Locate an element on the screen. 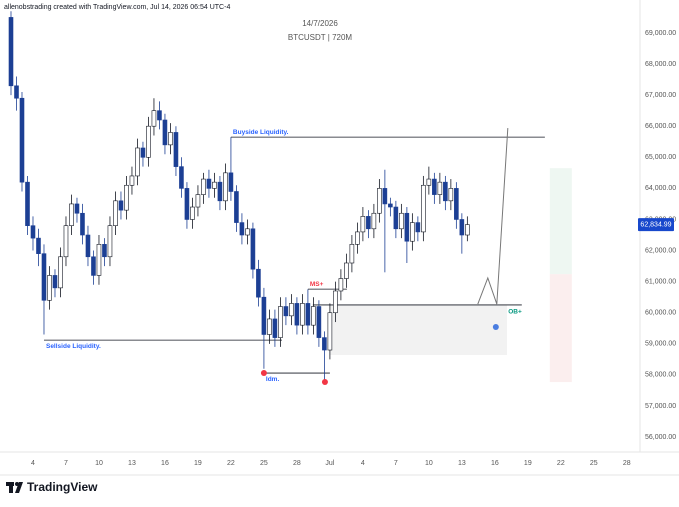 The height and width of the screenshot is (507, 679). x-tick-label: 4 is located at coordinates (33, 463).